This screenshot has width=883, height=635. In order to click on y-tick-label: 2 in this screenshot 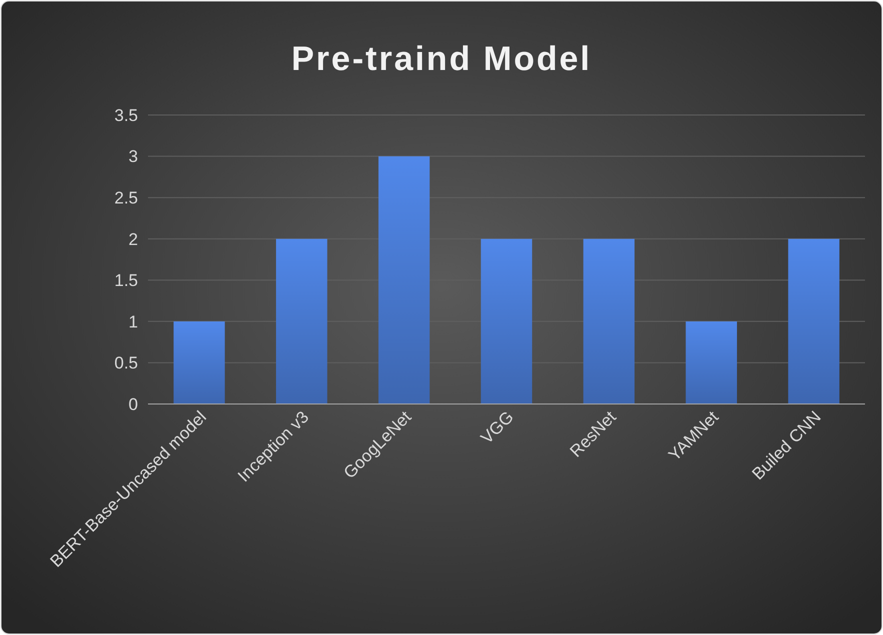, I will do `click(133, 239)`.